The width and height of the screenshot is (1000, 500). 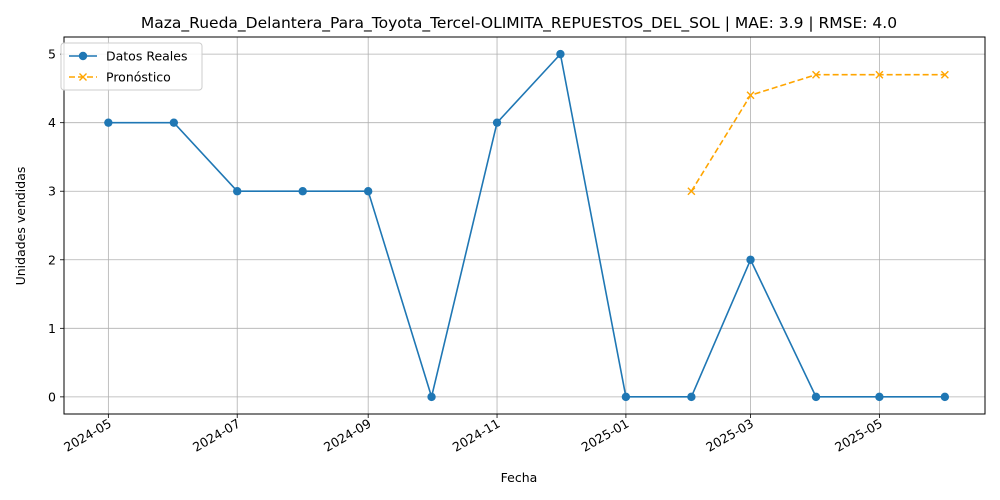 What do you see at coordinates (52, 328) in the screenshot?
I see `y-tick-label: 1` at bounding box center [52, 328].